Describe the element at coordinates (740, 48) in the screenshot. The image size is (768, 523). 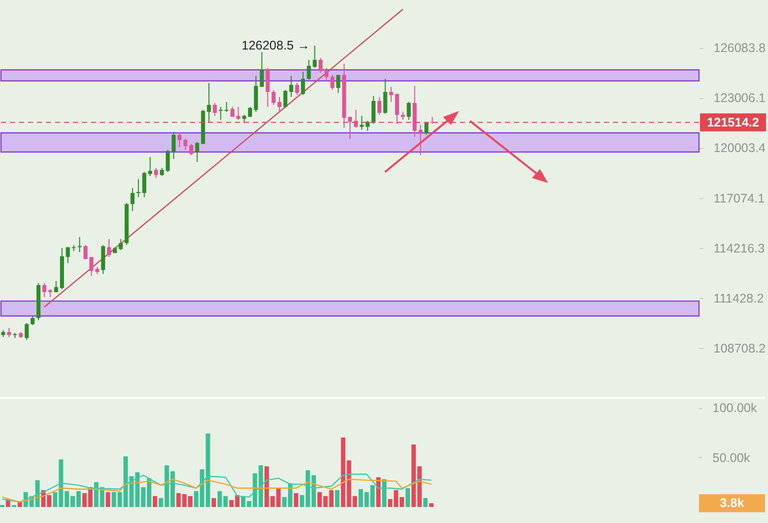
I see `y-tick-label: 126083.8` at that location.